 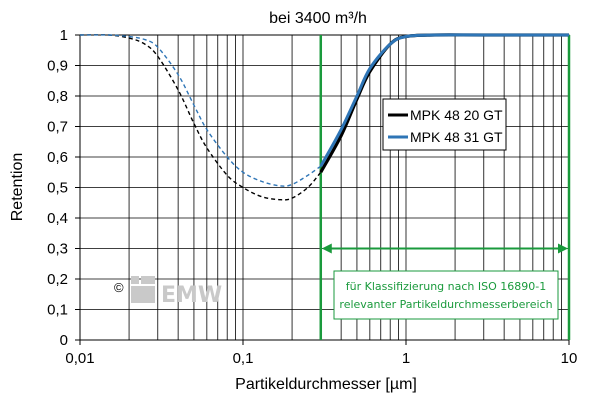 I want to click on chart-title: bei 3400 m³/h, so click(x=318, y=18).